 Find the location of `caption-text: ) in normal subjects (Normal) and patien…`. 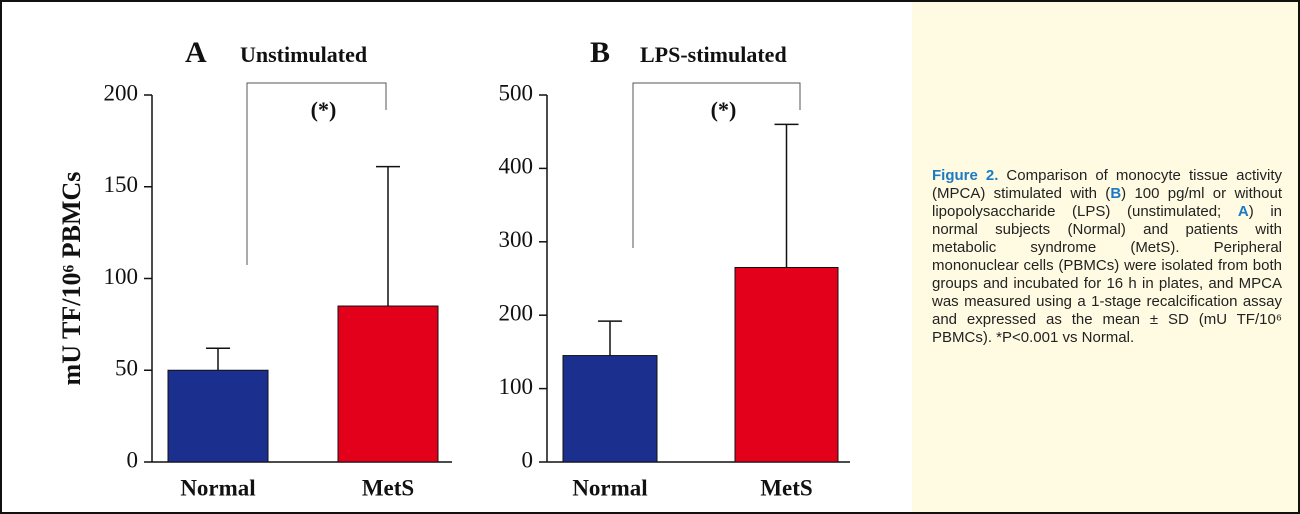

caption-text: ) in normal subjects (Normal) and patien… is located at coordinates (1107, 274).